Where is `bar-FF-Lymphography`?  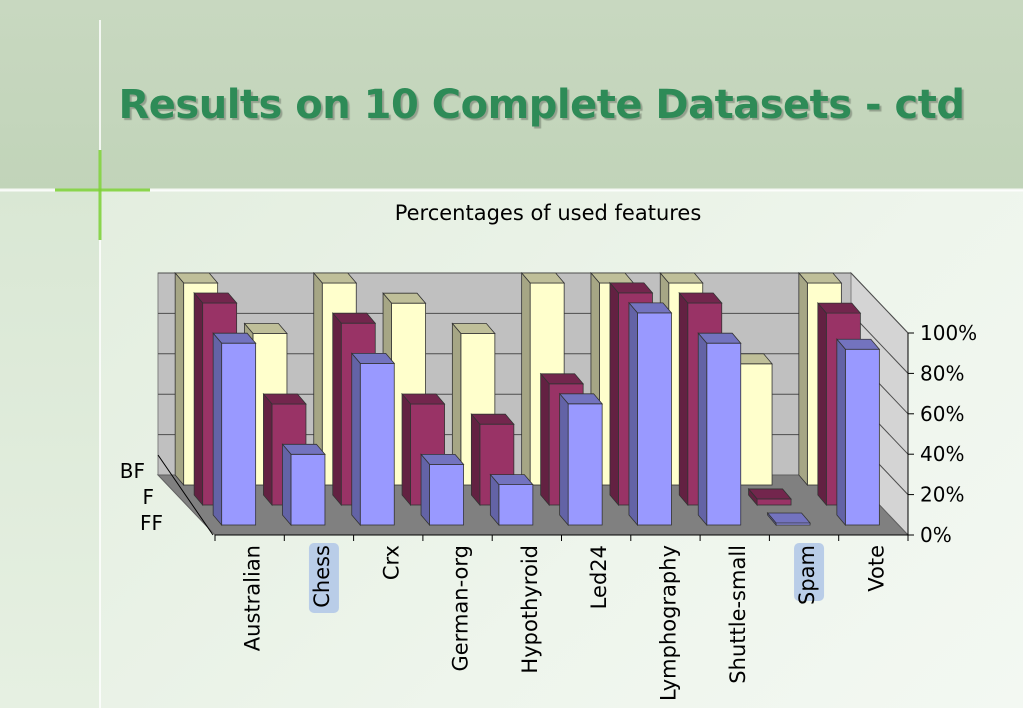
bar-FF-Lymphography is located at coordinates (650, 414).